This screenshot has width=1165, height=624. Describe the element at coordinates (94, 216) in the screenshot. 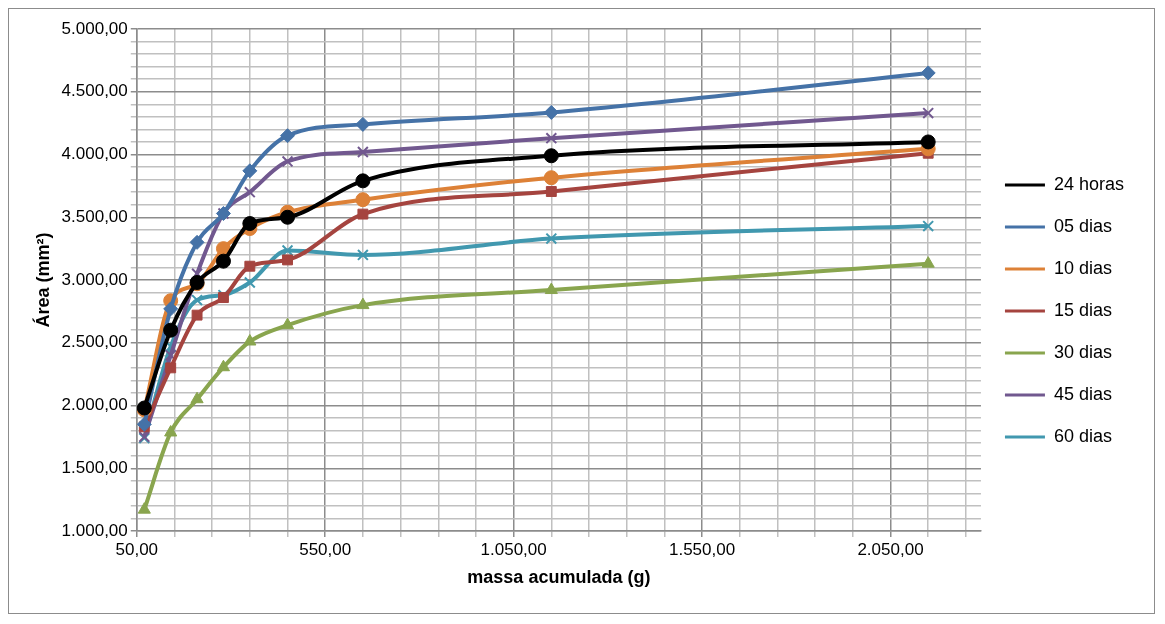

I see `y-tick-label: 3.500,00` at that location.